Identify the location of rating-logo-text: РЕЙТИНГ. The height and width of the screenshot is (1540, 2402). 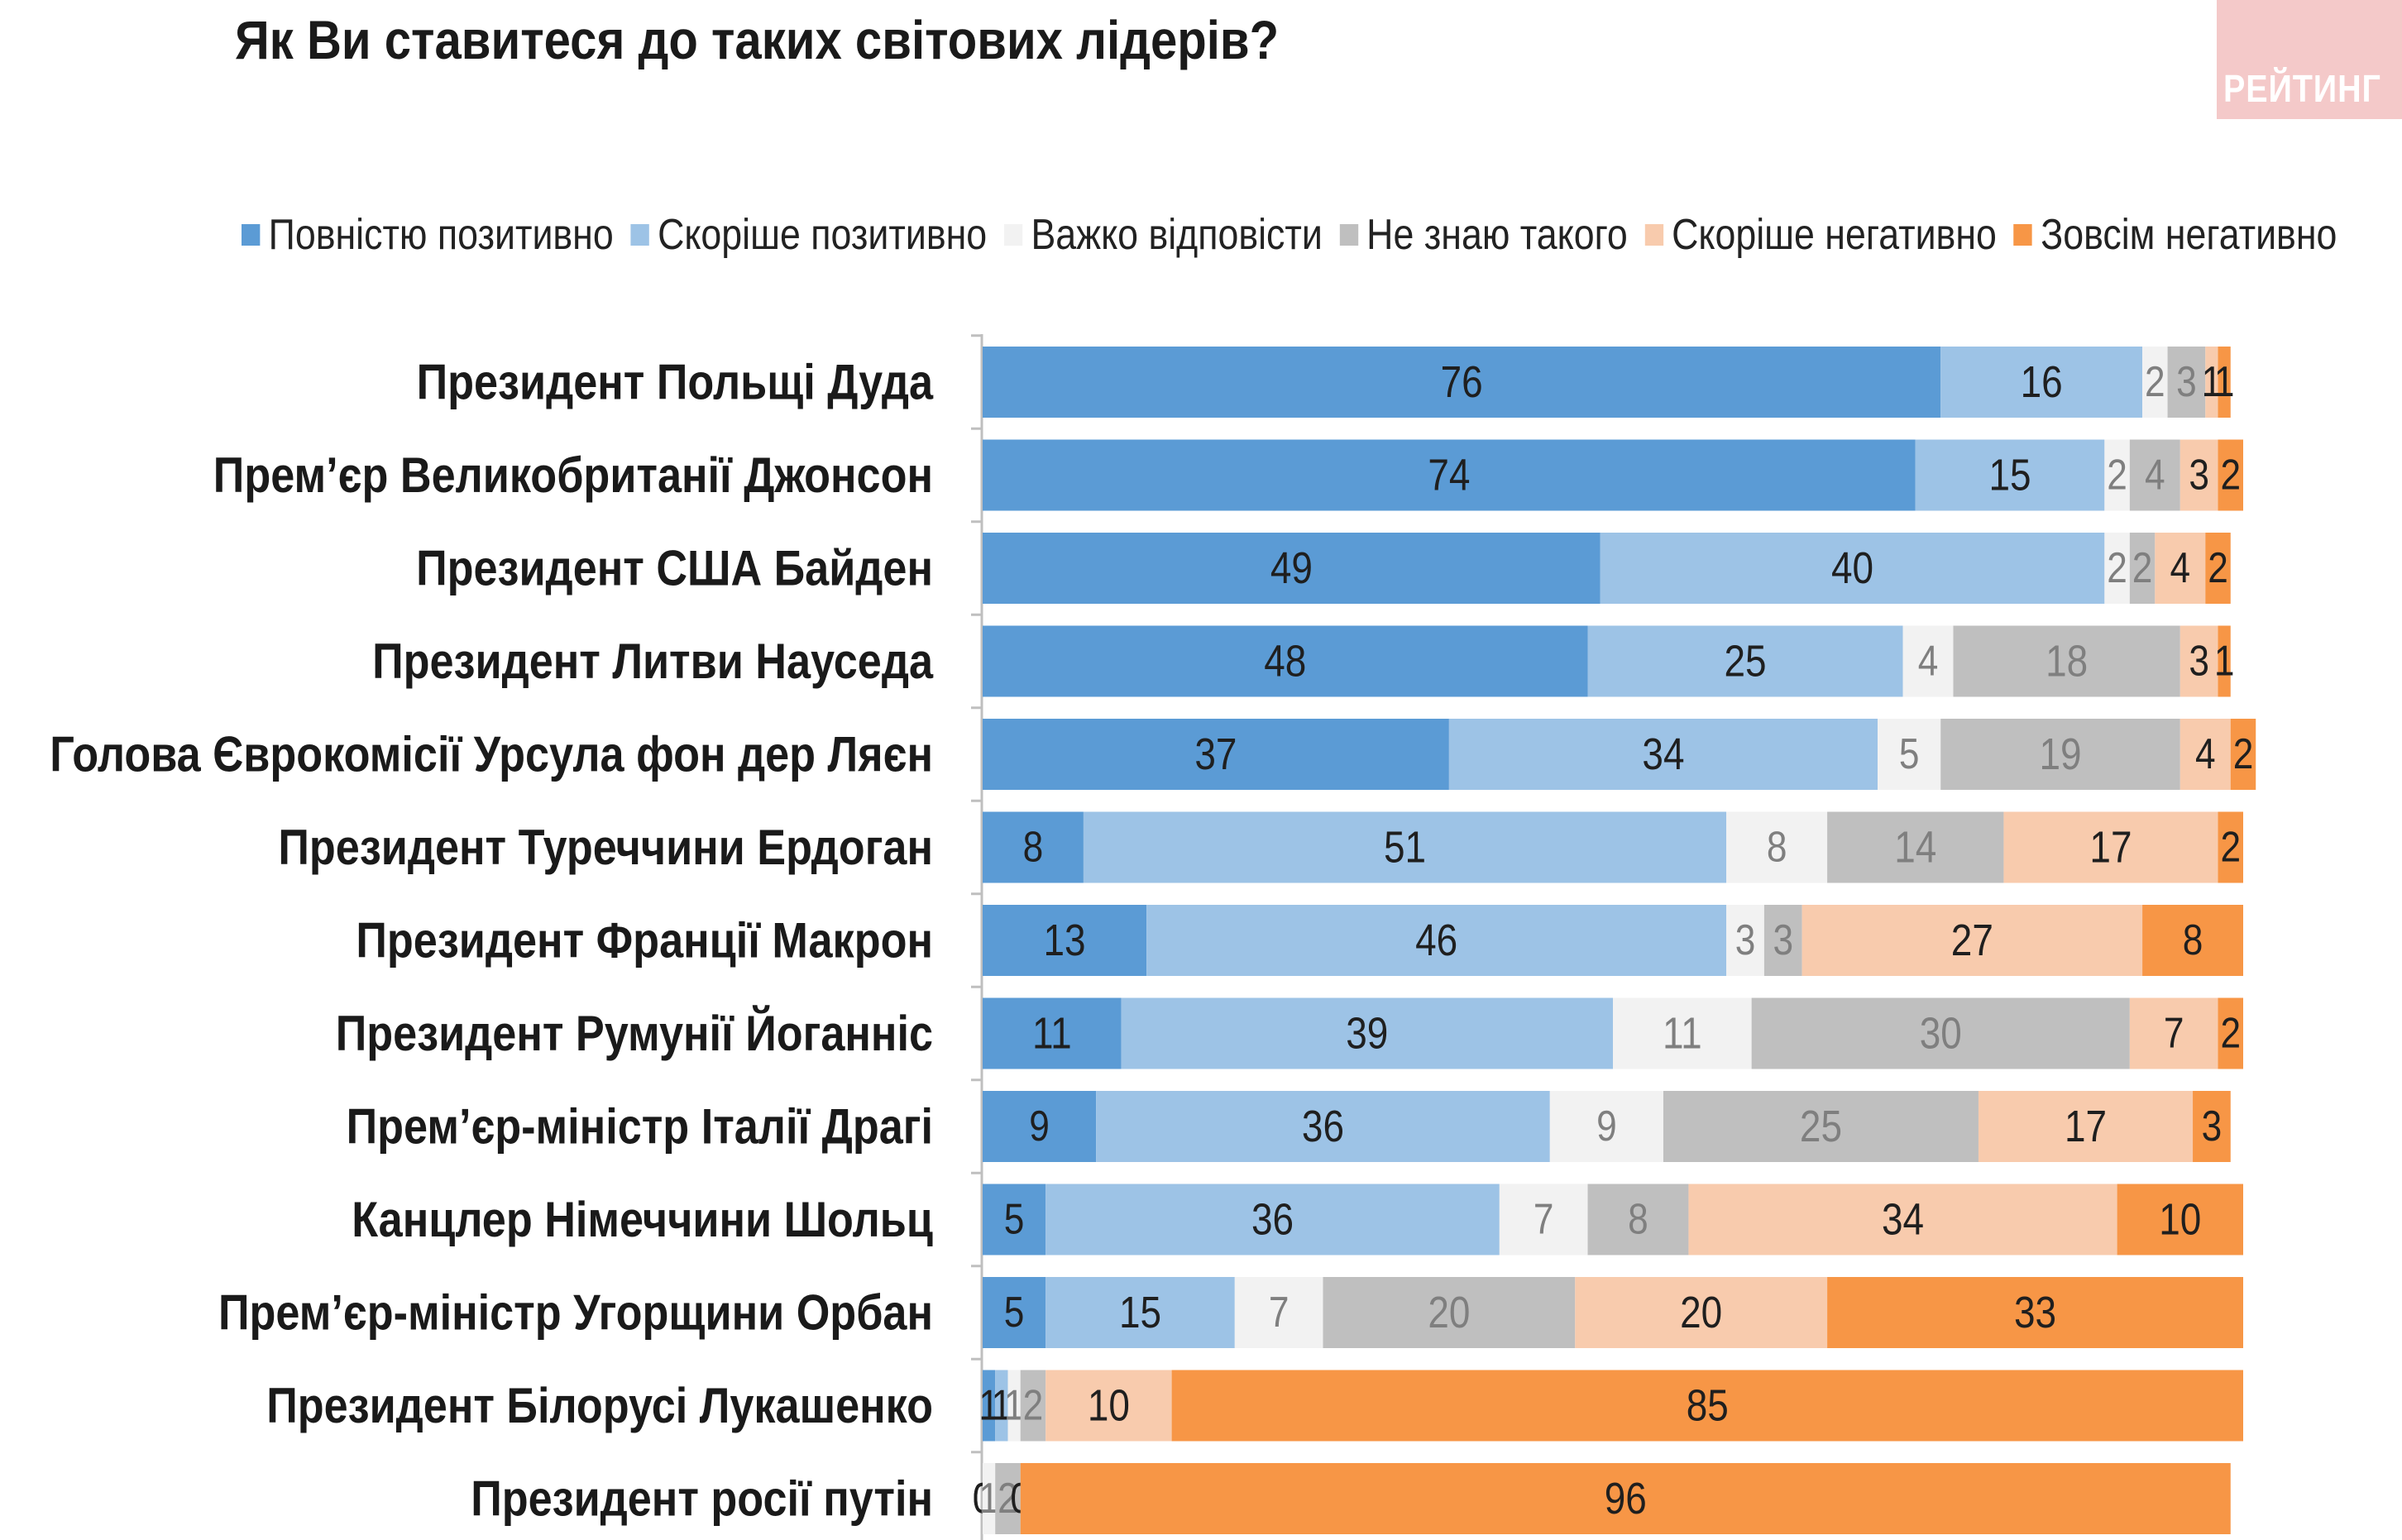
(2302, 88).